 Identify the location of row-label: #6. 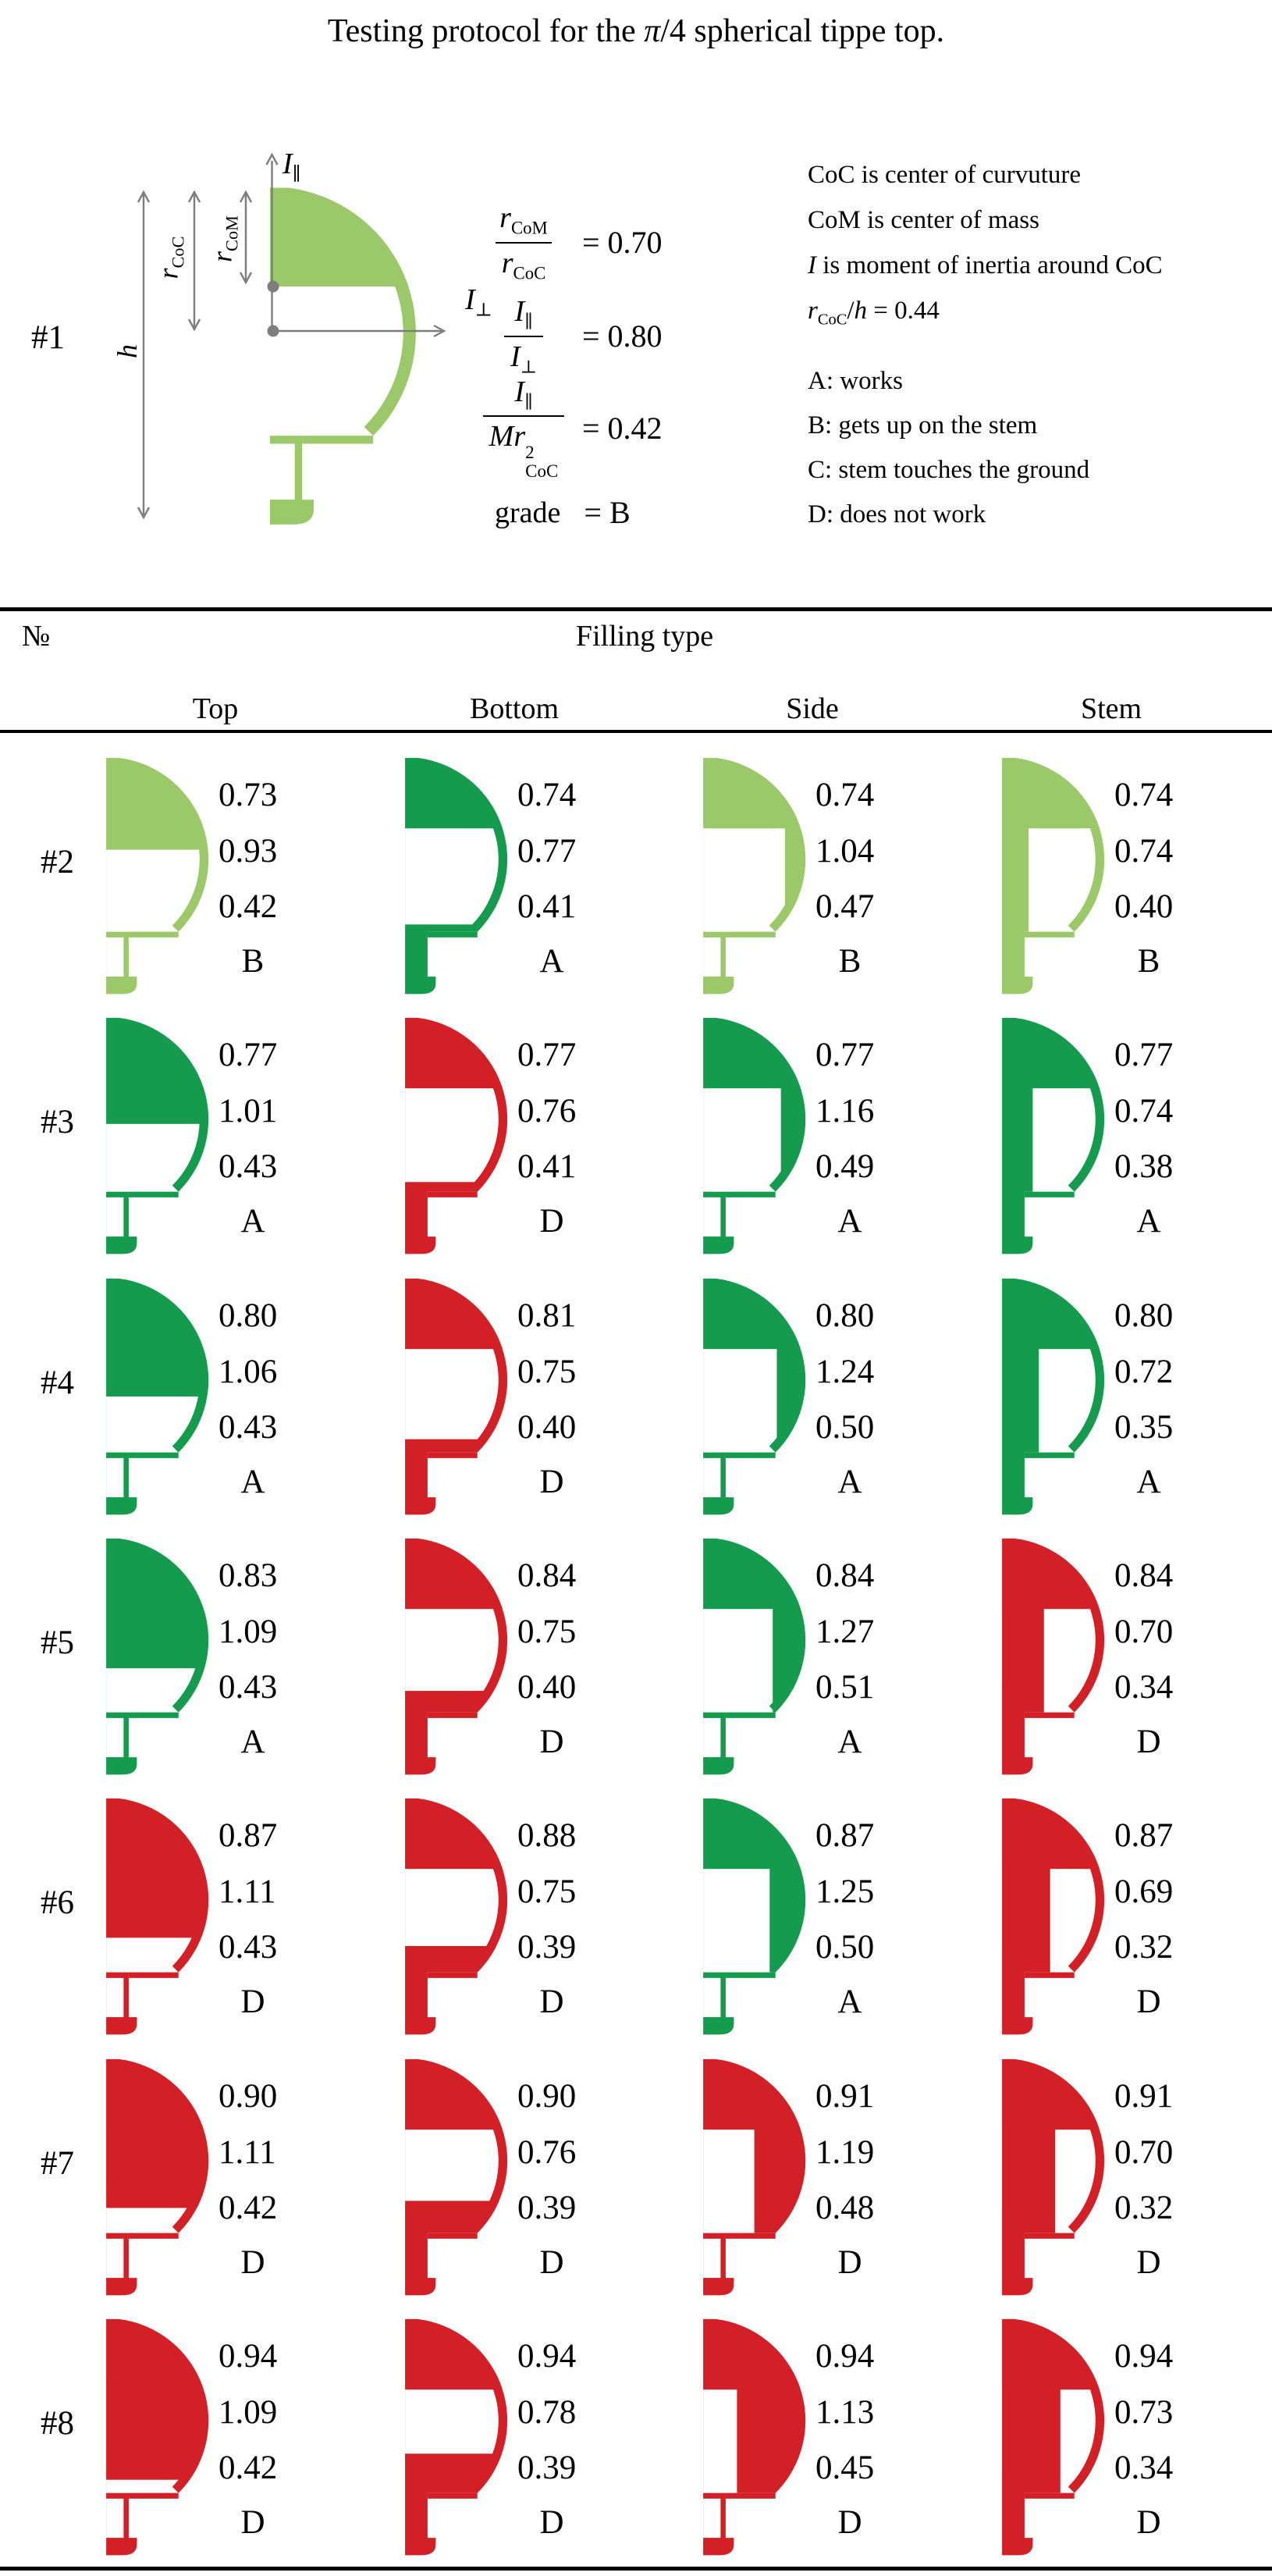
(57, 1902).